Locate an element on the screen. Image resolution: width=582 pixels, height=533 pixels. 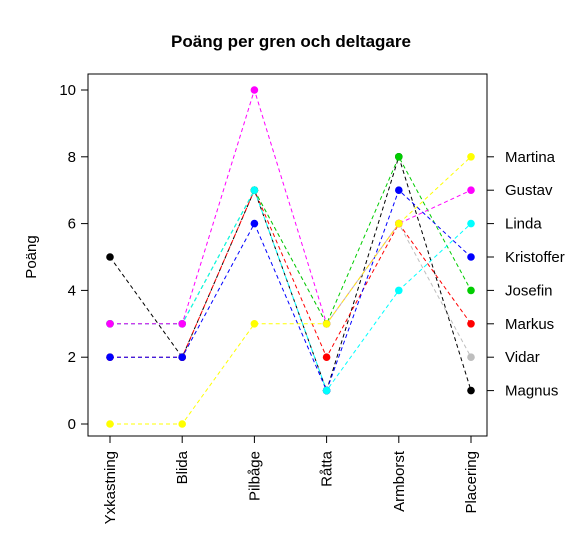
series-label: Martina is located at coordinates (530, 157).